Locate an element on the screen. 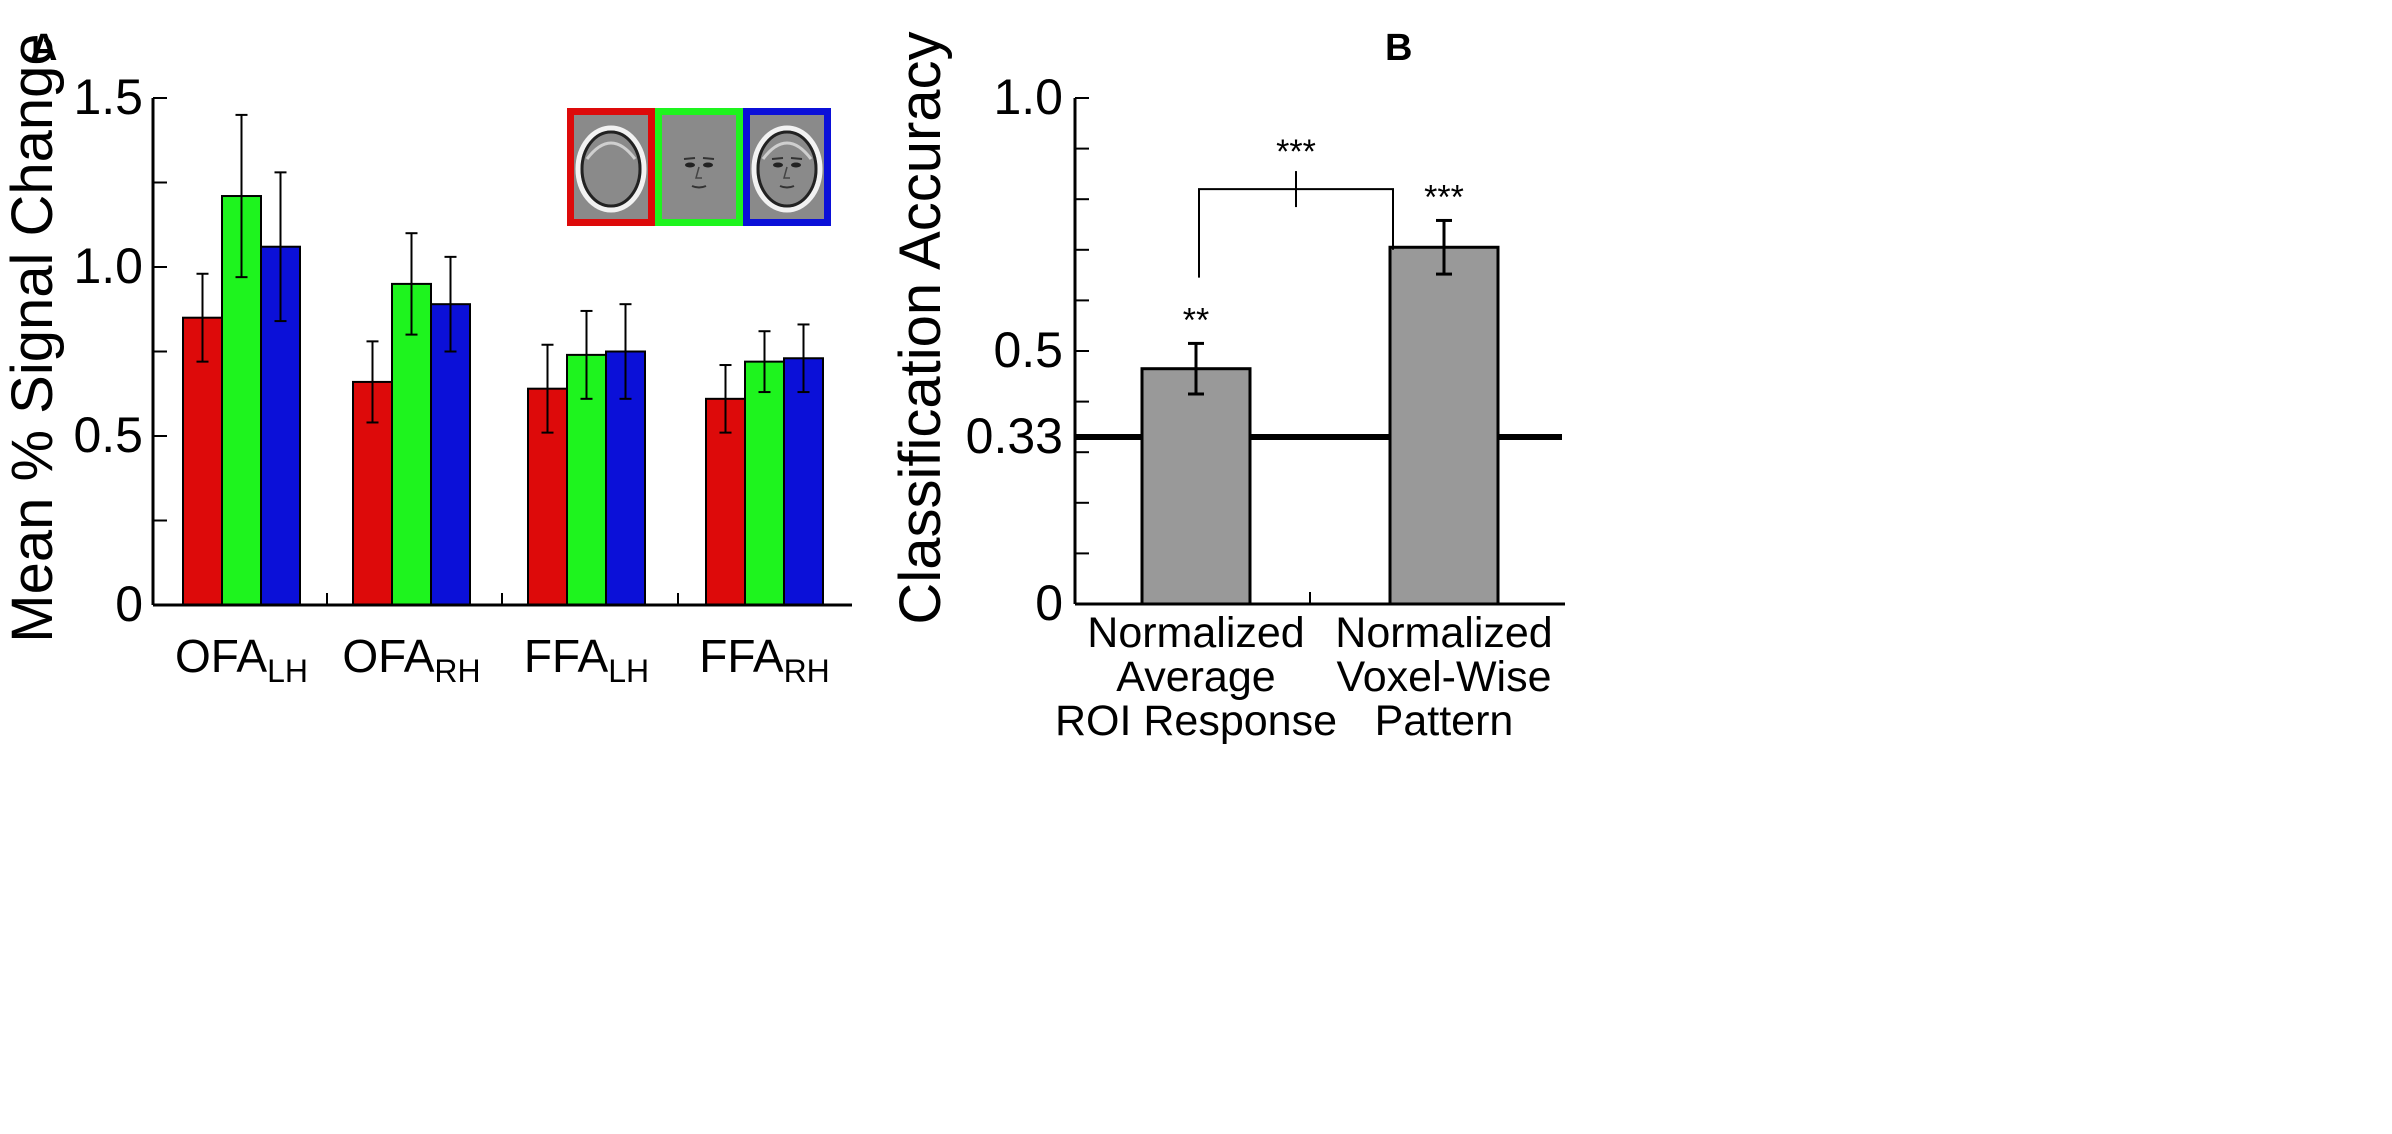  stimulus-legend is located at coordinates (699, 167).